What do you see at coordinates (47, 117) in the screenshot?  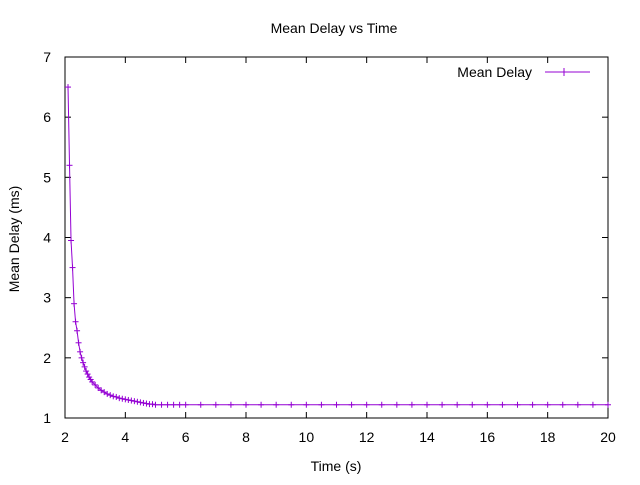 I see `y-tick-label: 6` at bounding box center [47, 117].